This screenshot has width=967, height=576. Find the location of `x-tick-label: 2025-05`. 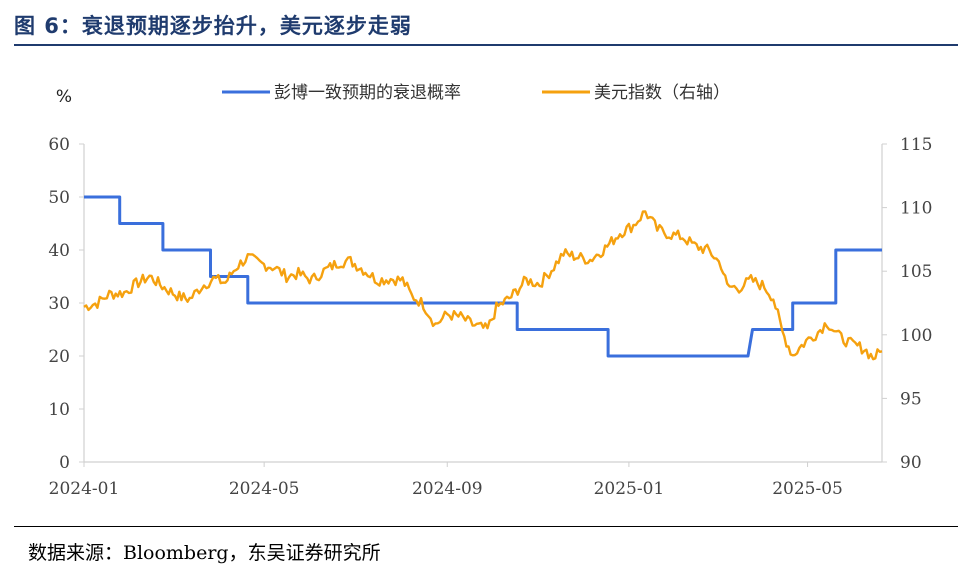

x-tick-label: 2025-05 is located at coordinates (807, 489).